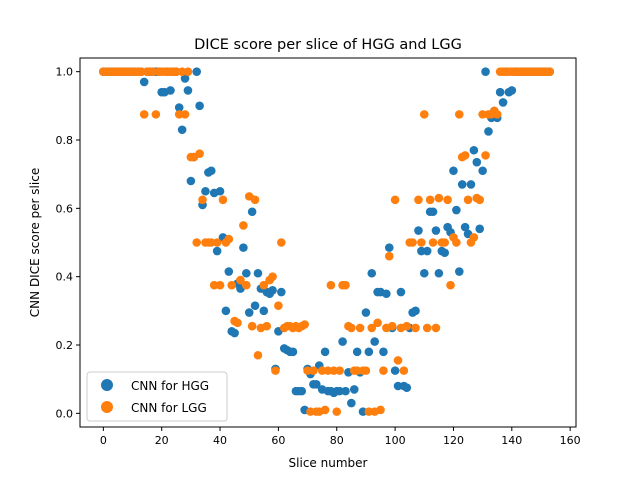  I want to click on y-tick-label: 1.0, so click(65, 72).